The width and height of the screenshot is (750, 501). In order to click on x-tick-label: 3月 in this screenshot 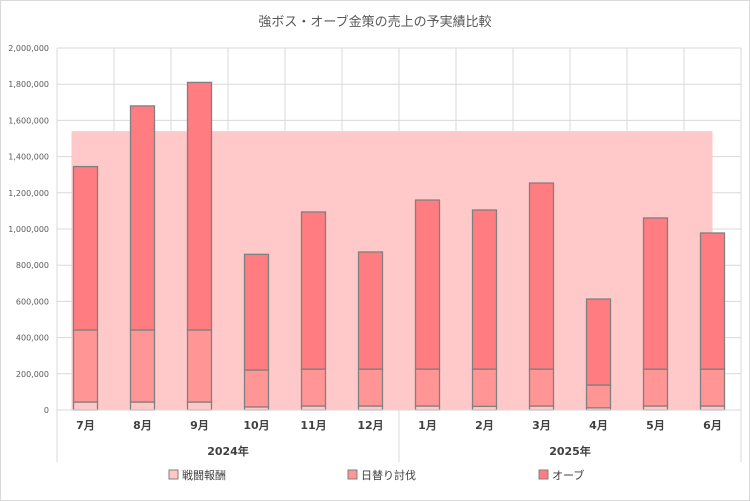, I will do `click(541, 425)`.